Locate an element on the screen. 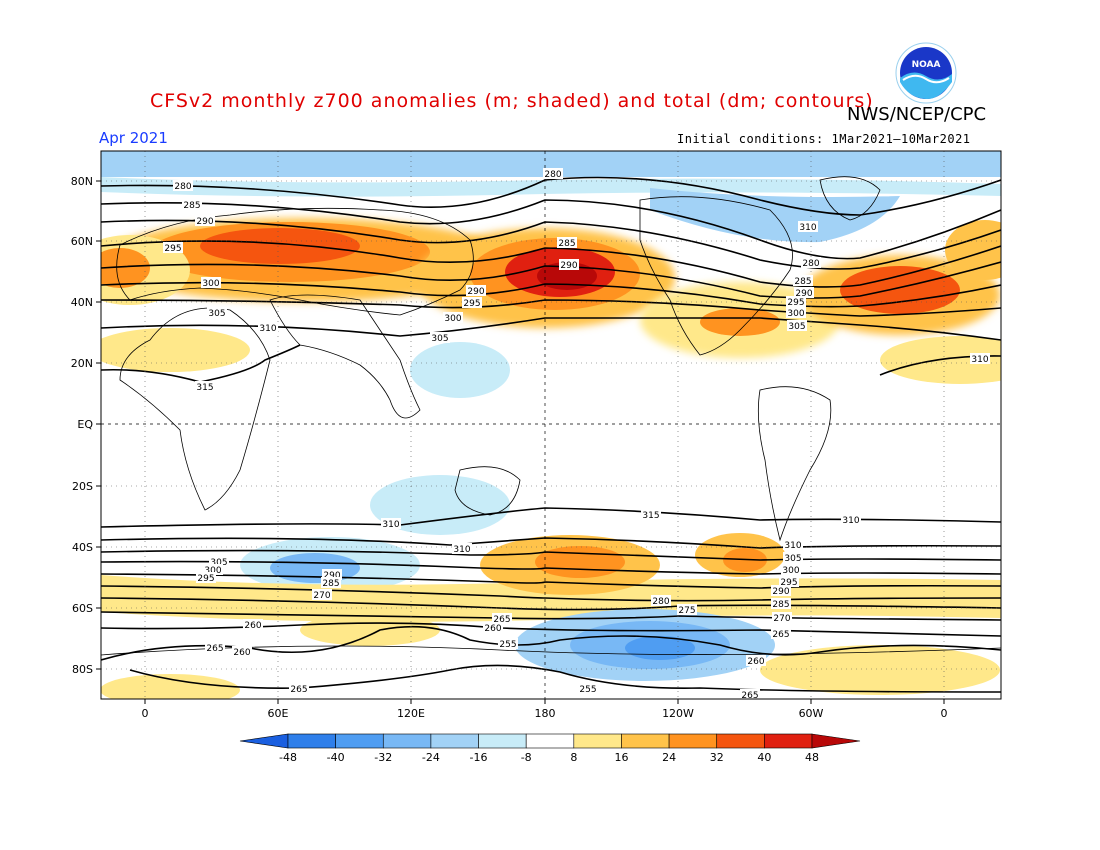  lon-label: 120E is located at coordinates (411, 713).